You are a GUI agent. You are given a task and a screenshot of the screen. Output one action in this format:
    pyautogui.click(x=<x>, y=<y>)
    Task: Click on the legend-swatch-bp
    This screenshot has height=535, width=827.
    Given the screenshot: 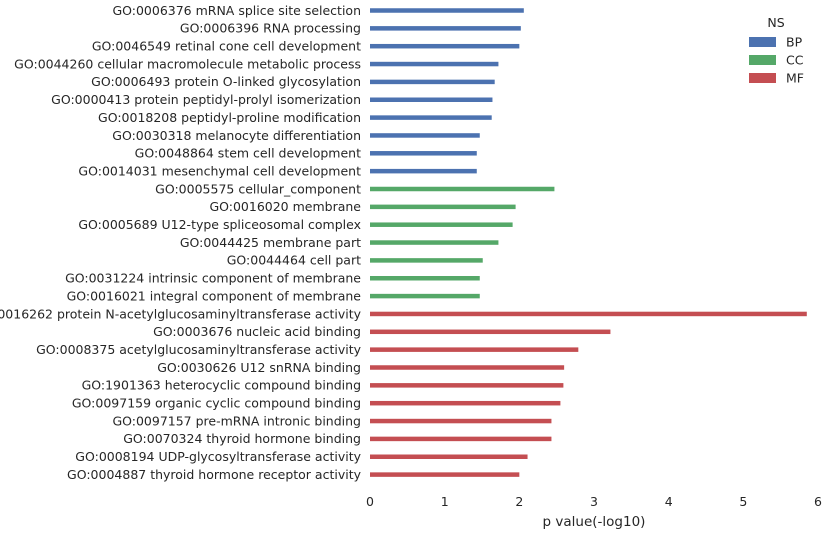 What is the action you would take?
    pyautogui.click(x=762, y=42)
    